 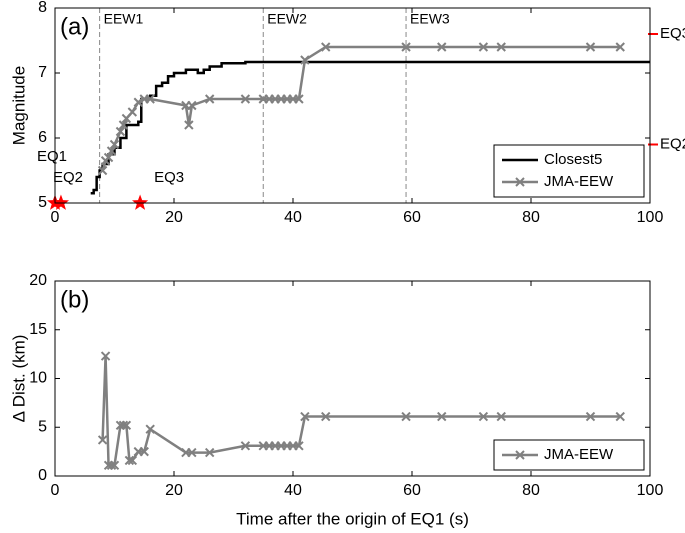 What do you see at coordinates (672, 143) in the screenshot?
I see `right-marker-label: EQ2` at bounding box center [672, 143].